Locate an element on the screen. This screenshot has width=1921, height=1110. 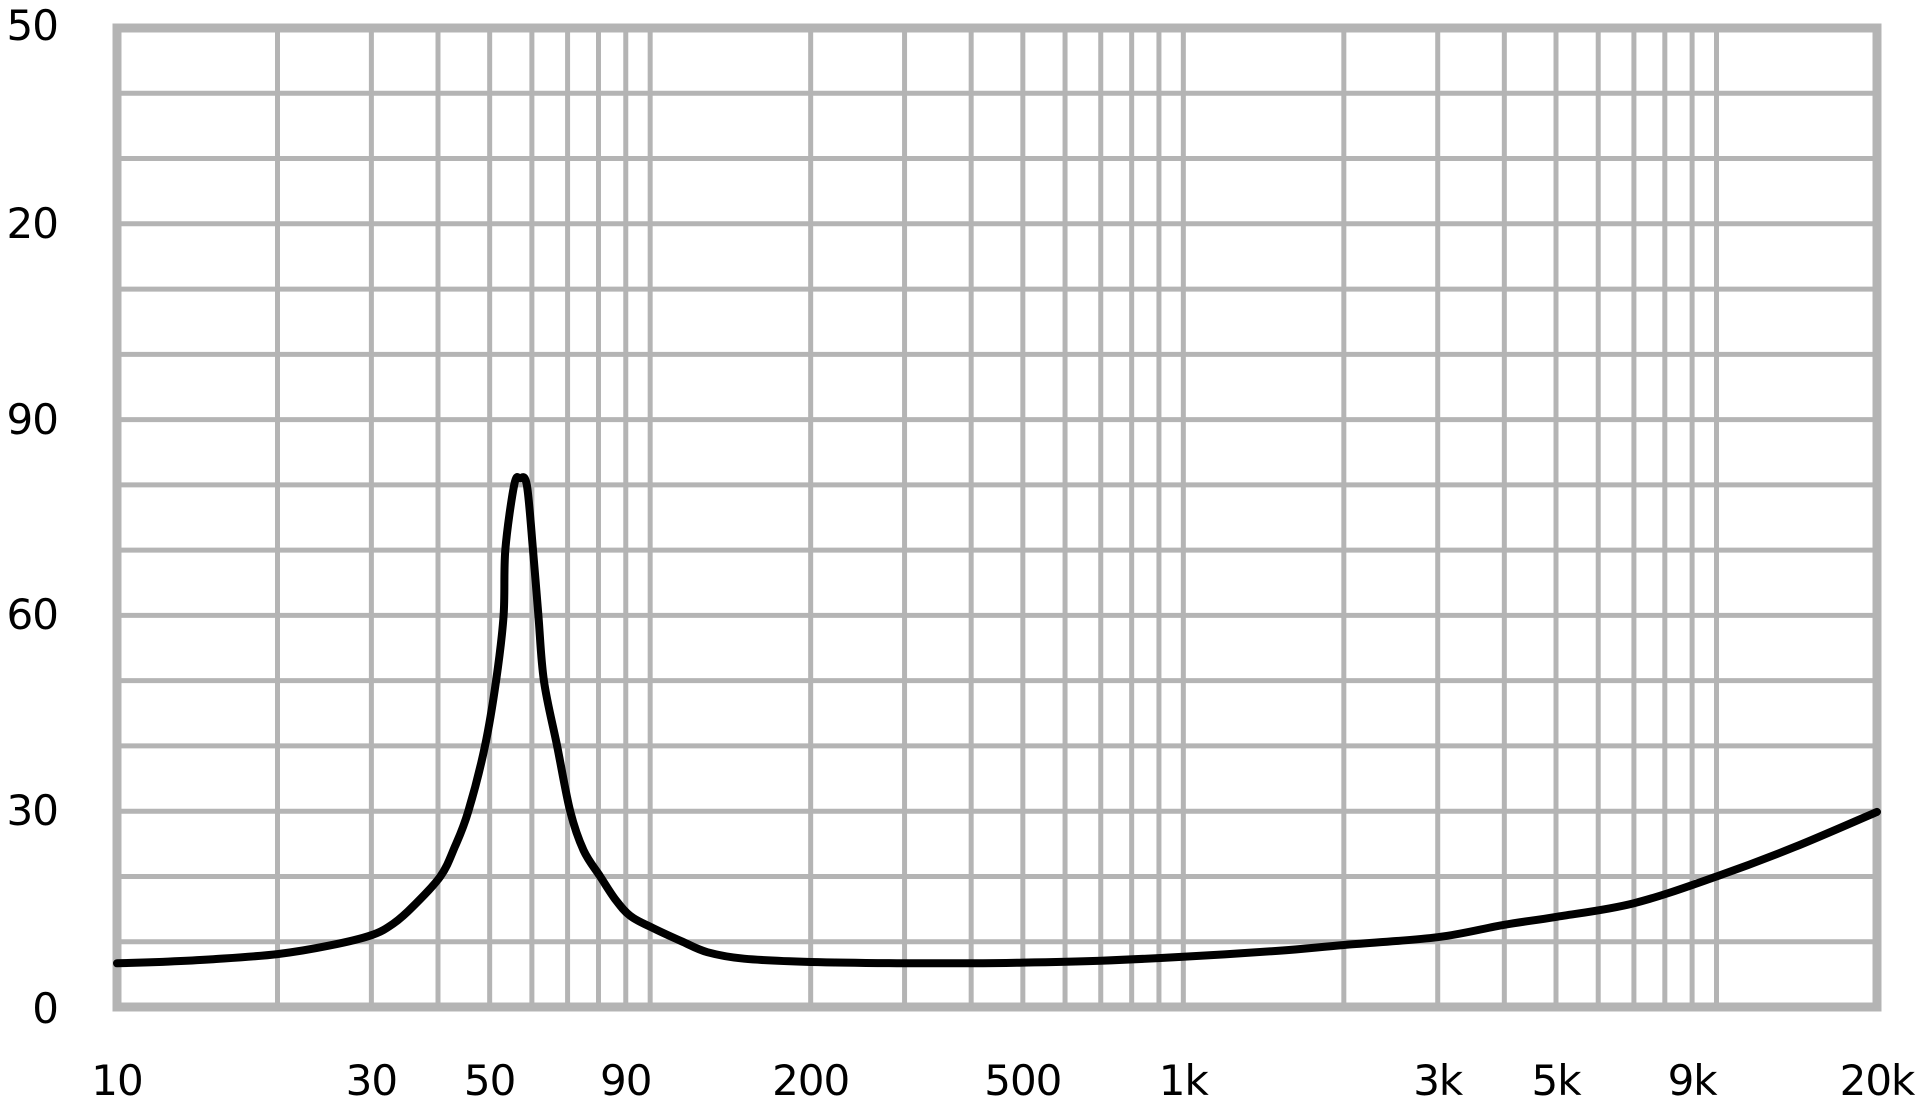
x-tick-label: 50 is located at coordinates (489, 1080).